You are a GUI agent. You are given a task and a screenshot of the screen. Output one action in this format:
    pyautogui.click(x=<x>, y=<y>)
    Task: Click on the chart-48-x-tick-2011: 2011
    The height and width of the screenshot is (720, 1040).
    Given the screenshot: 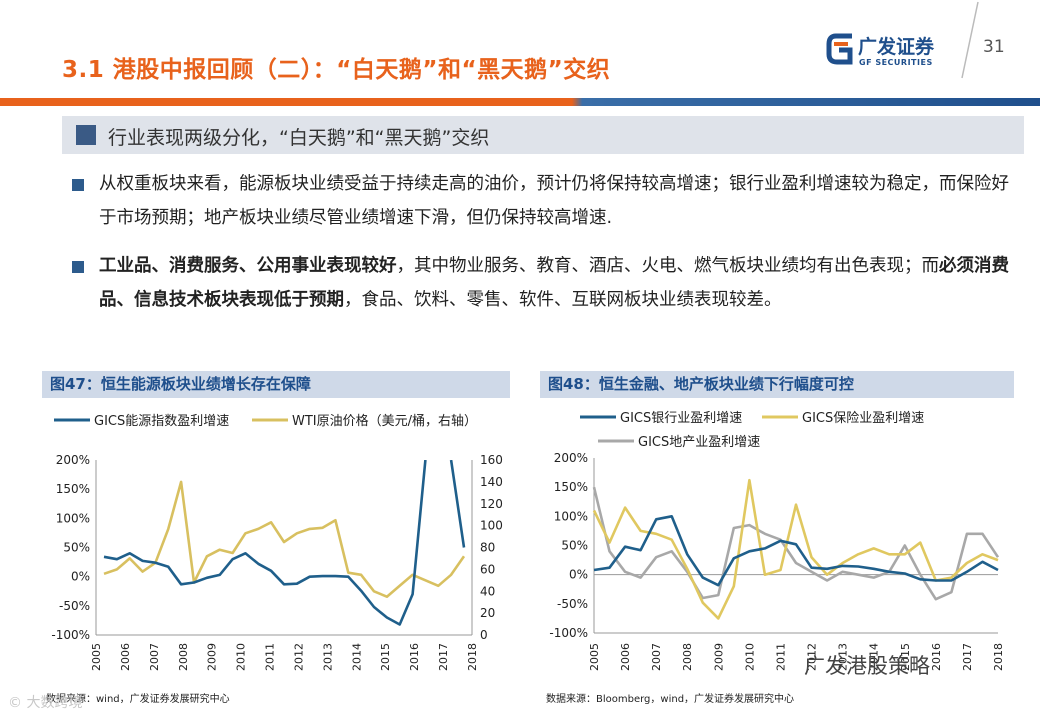 What is the action you would take?
    pyautogui.click(x=780, y=657)
    